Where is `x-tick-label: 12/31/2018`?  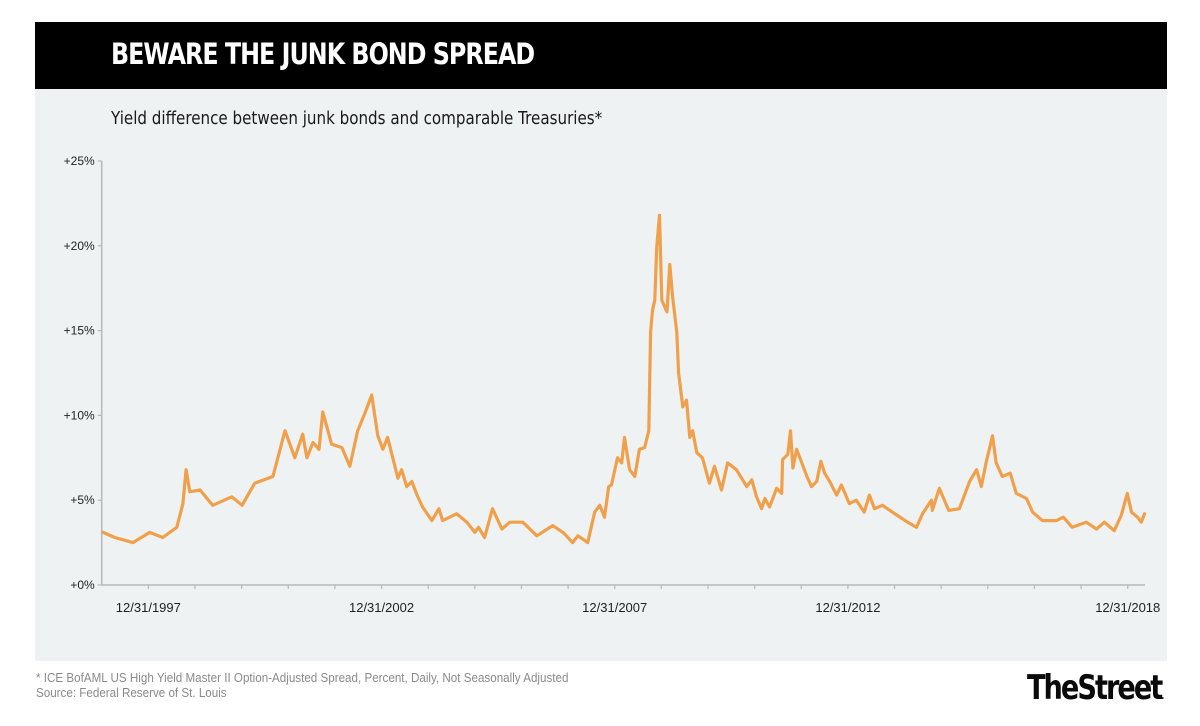
x-tick-label: 12/31/2018 is located at coordinates (1127, 607).